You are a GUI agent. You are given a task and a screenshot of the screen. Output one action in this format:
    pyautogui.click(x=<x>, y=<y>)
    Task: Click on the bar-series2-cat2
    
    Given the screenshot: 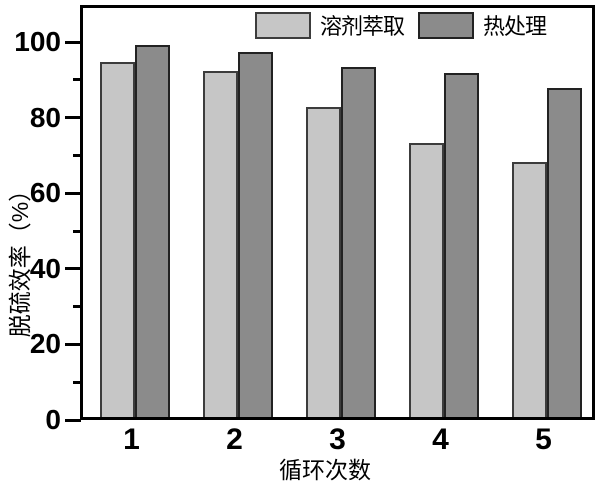 What is the action you would take?
    pyautogui.click(x=255, y=234)
    